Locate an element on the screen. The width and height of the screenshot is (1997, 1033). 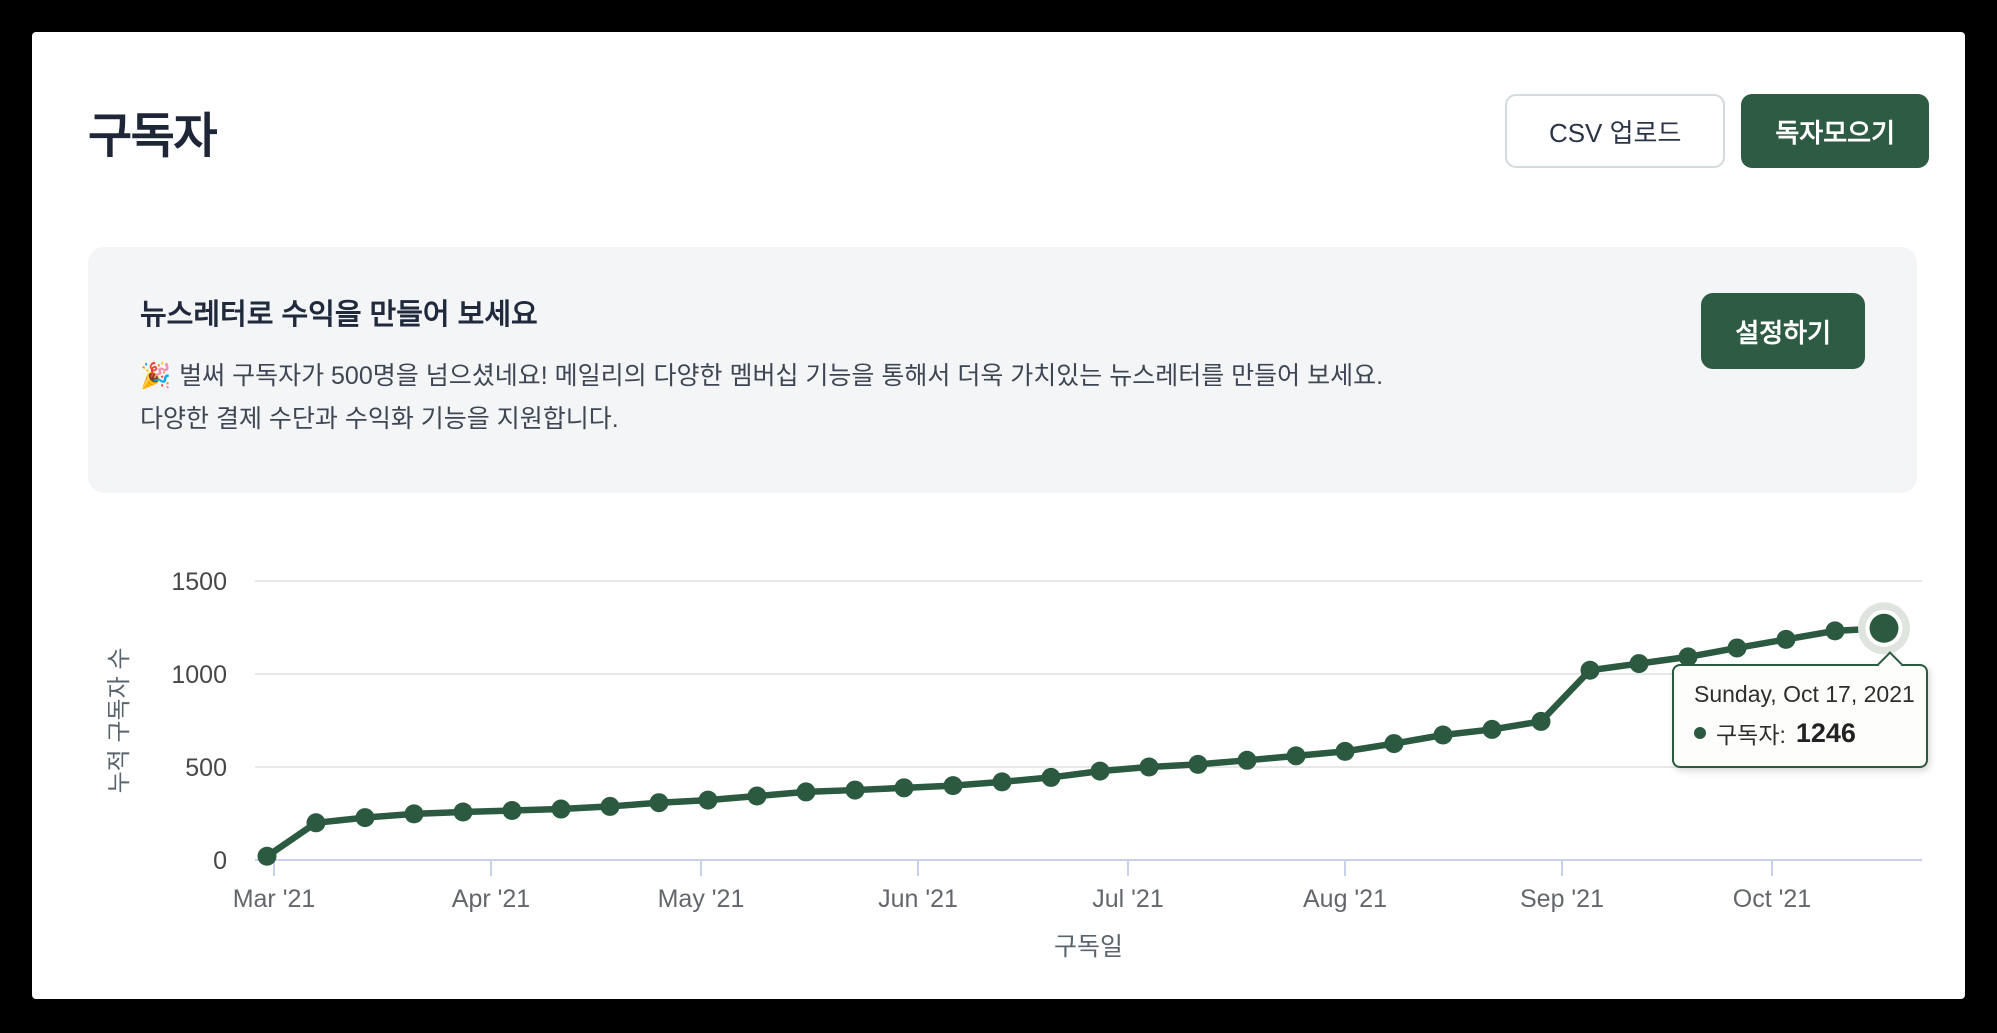
series-bullet-icon is located at coordinates (1700, 733).